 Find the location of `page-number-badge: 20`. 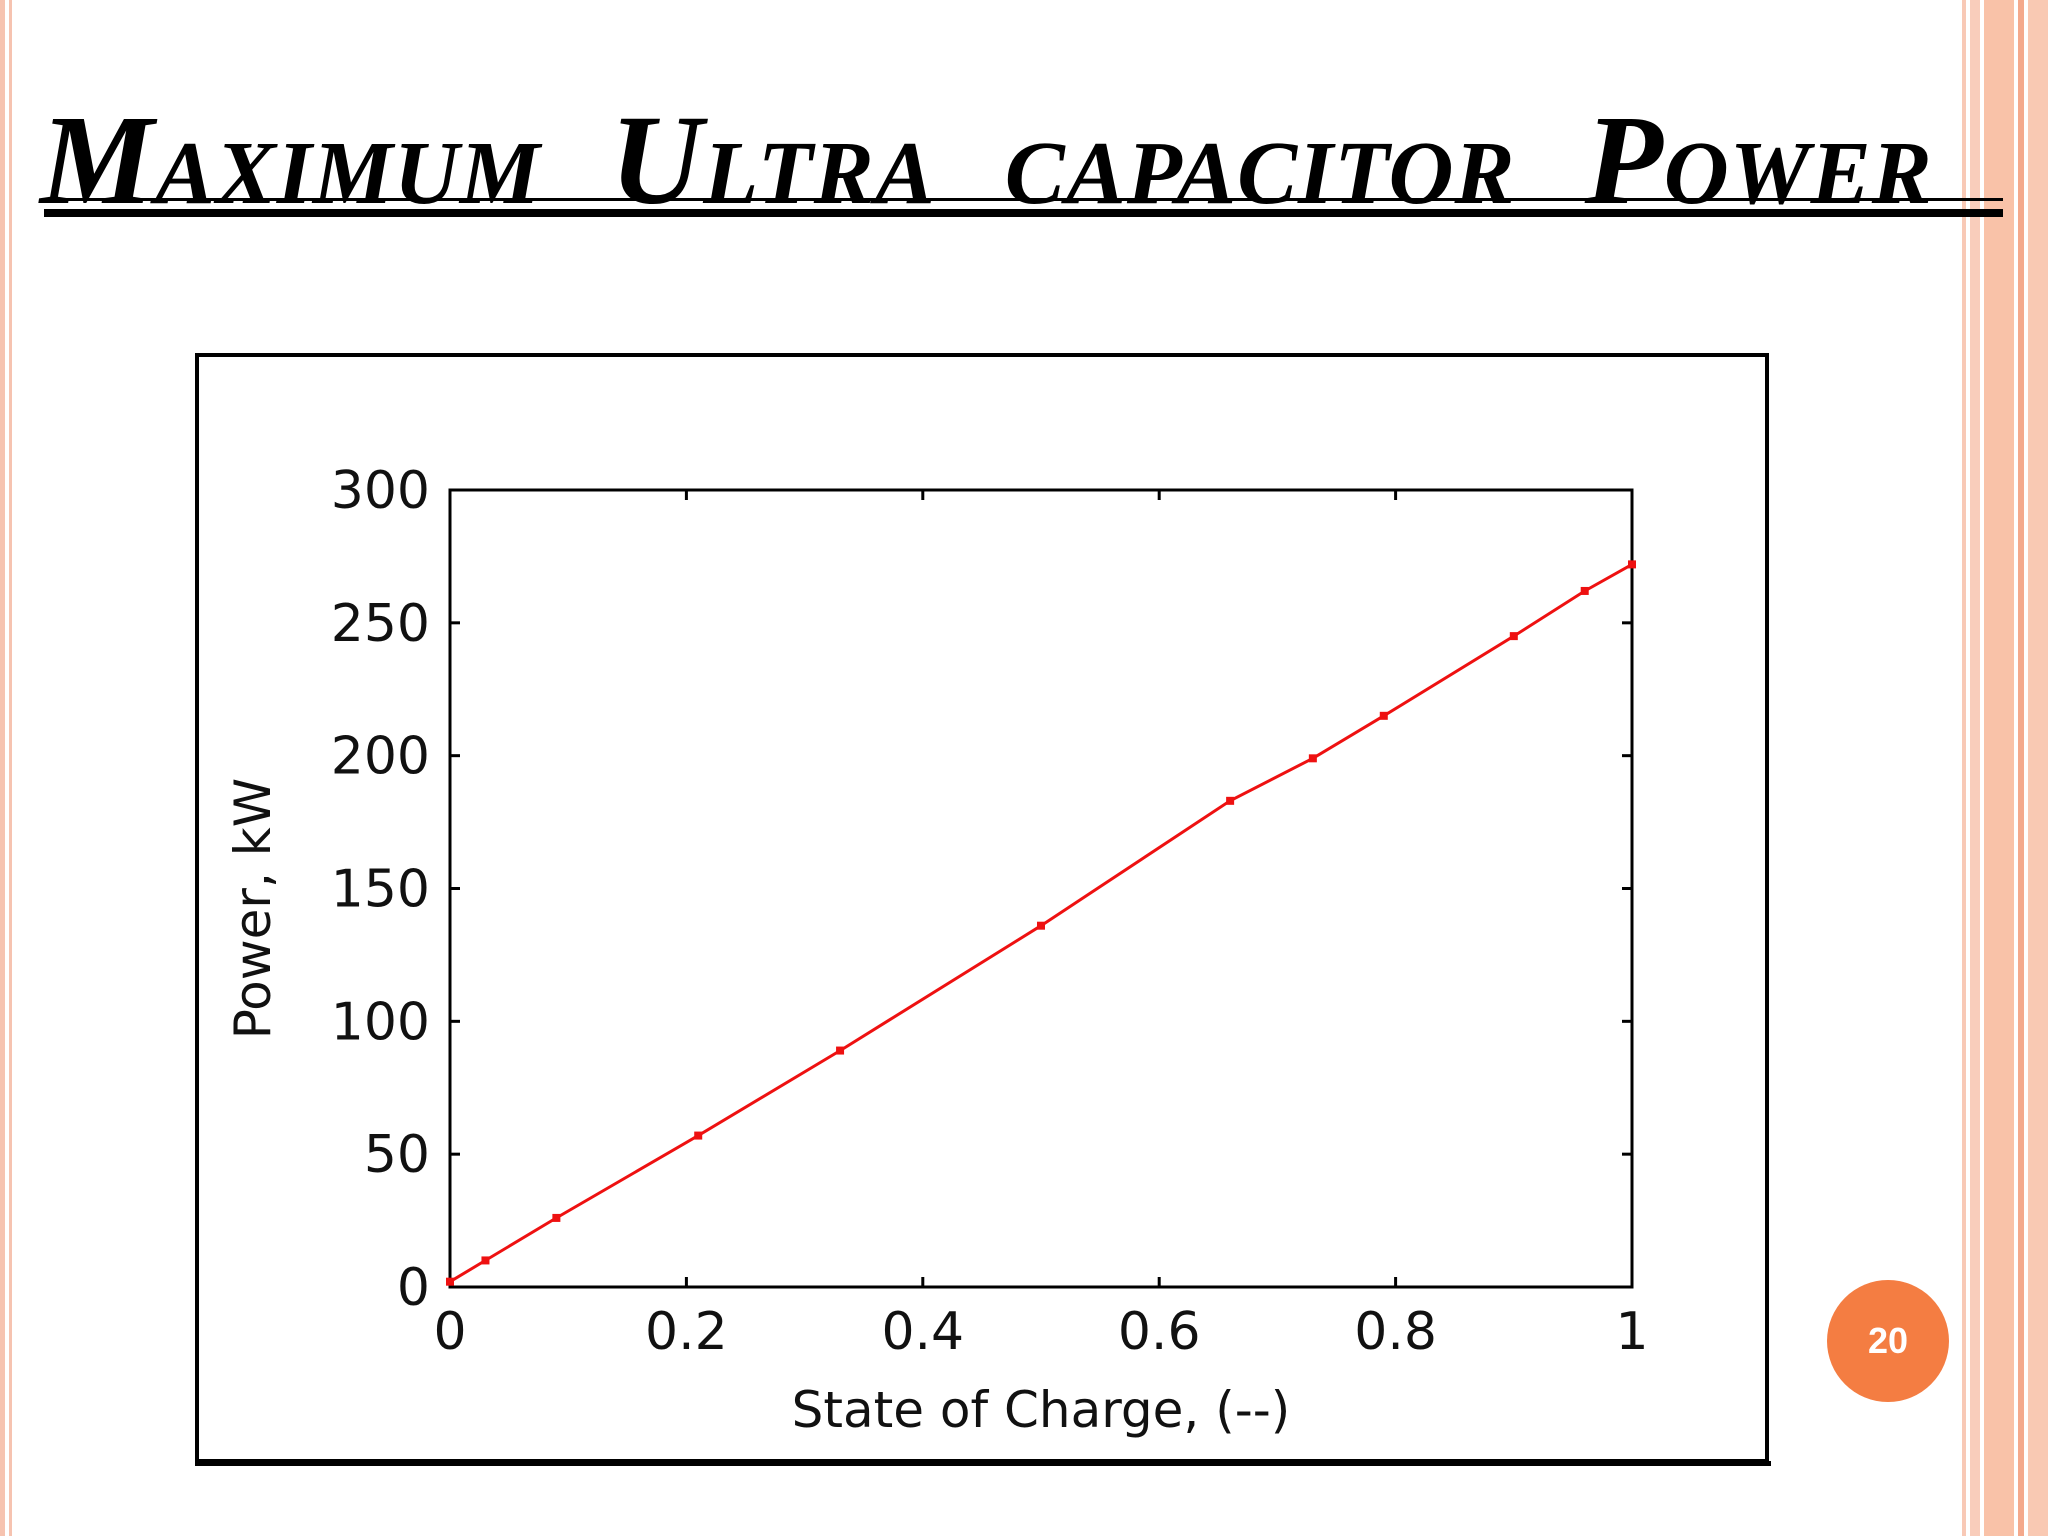

page-number-badge: 20 is located at coordinates (1888, 1341).